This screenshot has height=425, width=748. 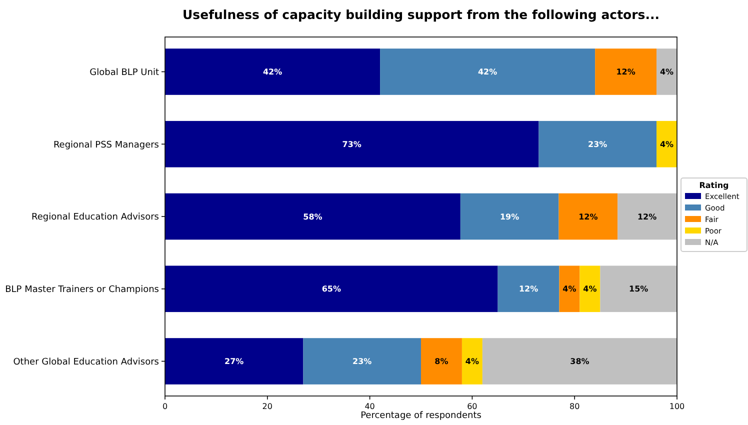 What do you see at coordinates (82, 290) in the screenshot?
I see `y-tick-label: BLP Master Trainers or Champions` at bounding box center [82, 290].